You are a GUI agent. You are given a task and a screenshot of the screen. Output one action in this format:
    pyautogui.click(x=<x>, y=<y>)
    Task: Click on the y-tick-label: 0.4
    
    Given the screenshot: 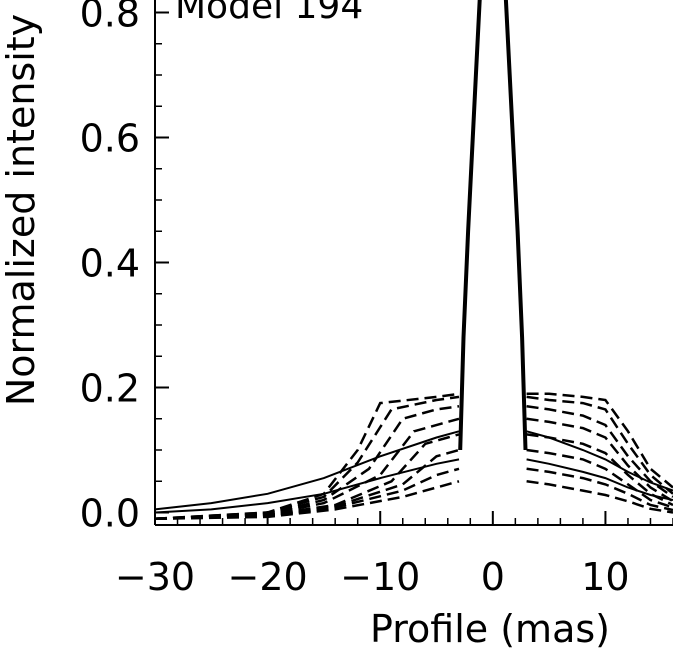 What is the action you would take?
    pyautogui.click(x=110, y=264)
    